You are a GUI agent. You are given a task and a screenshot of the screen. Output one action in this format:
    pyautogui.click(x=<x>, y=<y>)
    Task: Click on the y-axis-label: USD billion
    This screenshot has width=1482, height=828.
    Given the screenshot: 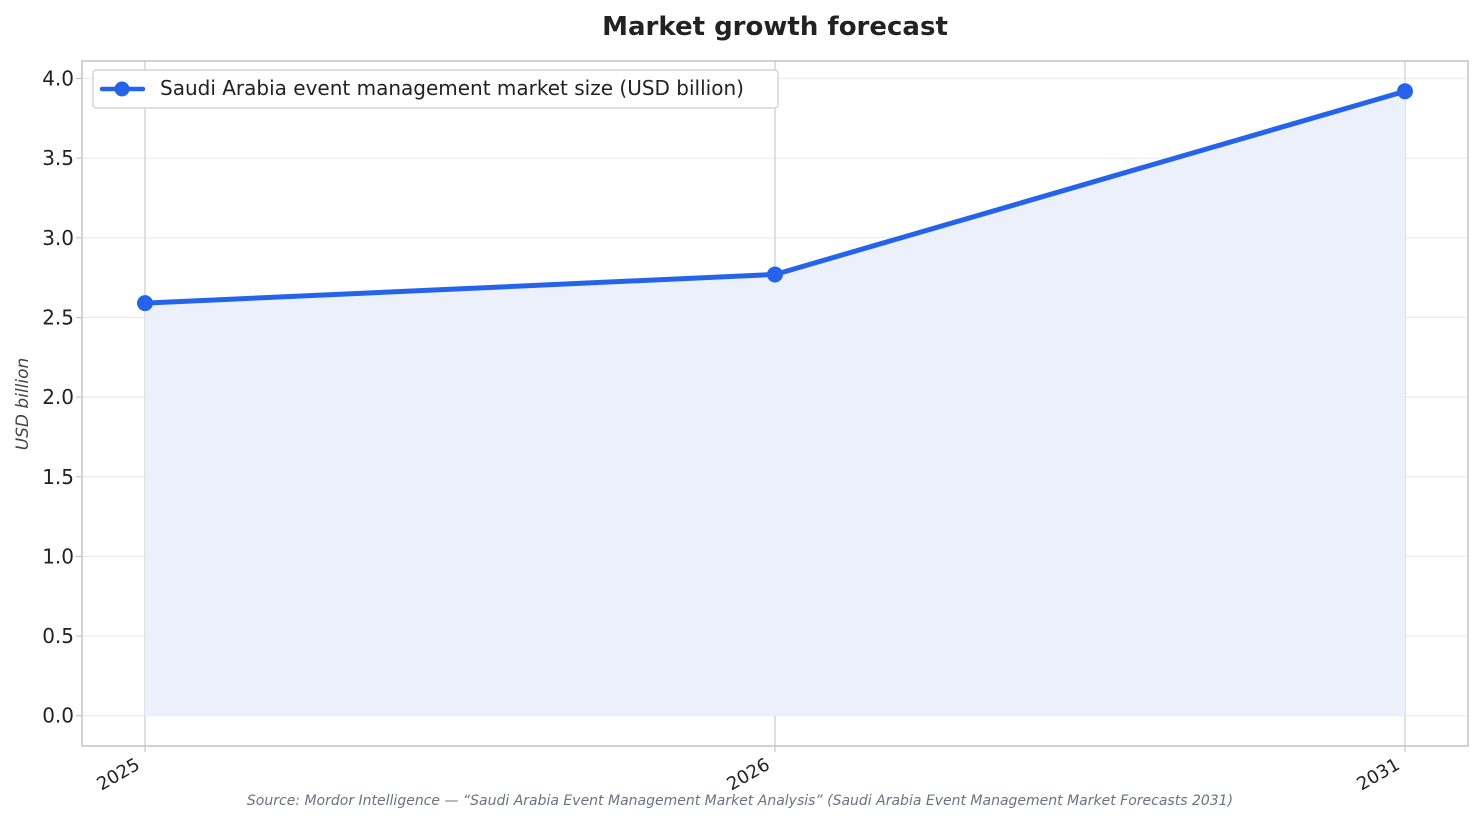 What is the action you would take?
    pyautogui.click(x=23, y=404)
    